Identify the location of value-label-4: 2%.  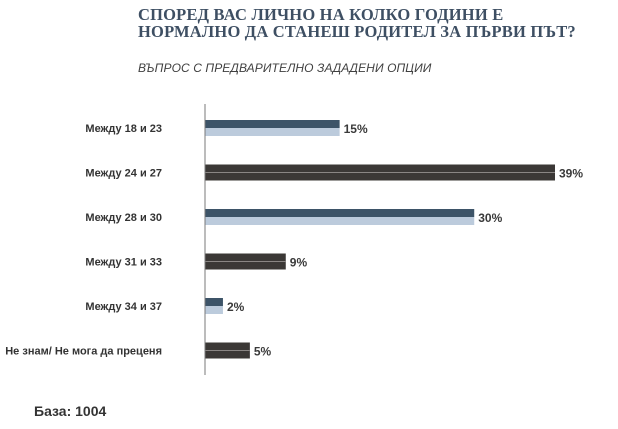
(236, 307).